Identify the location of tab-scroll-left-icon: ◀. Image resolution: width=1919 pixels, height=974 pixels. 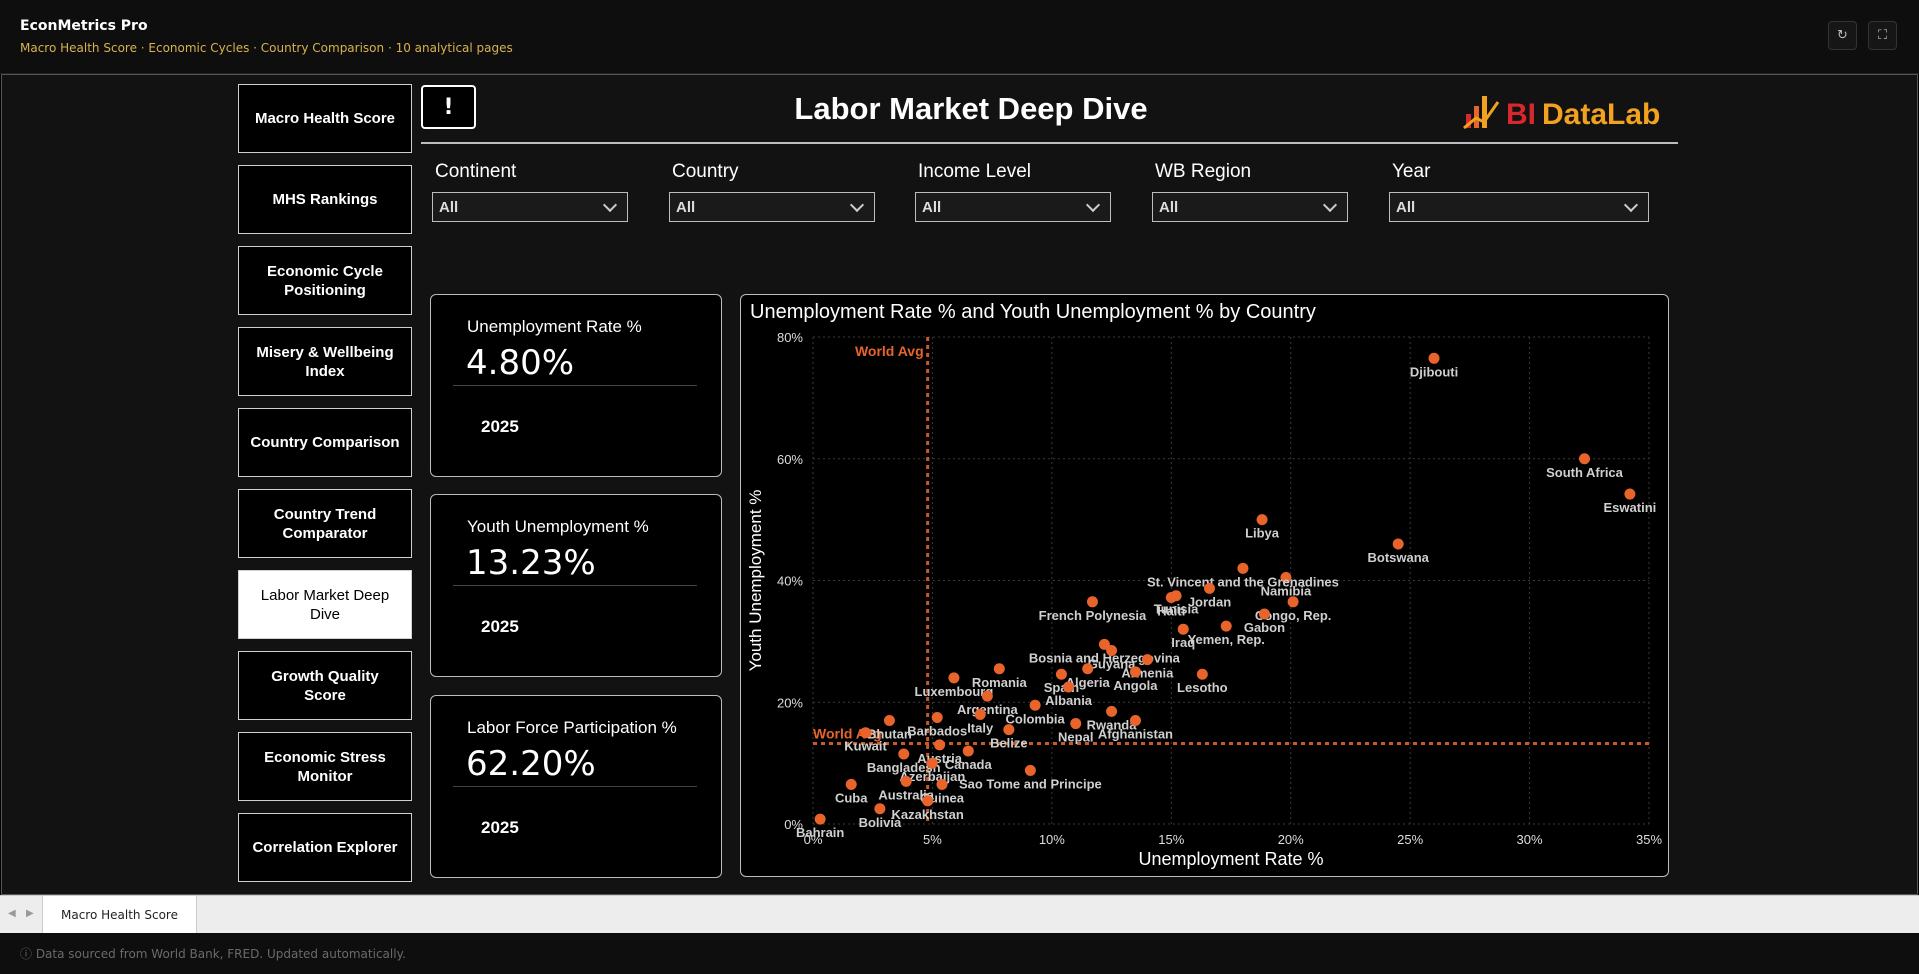
(12, 913).